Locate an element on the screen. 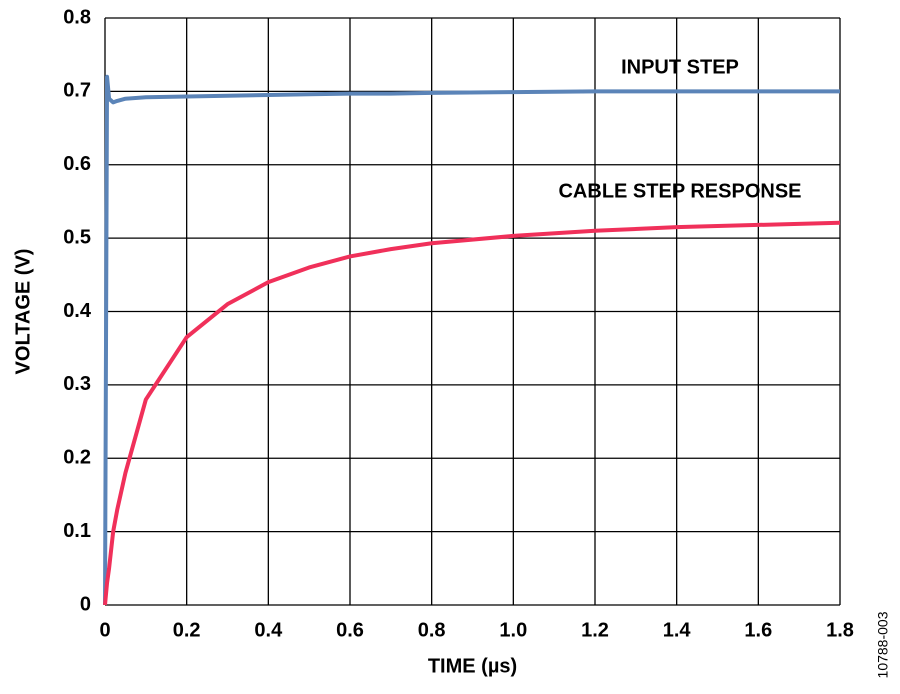 The image size is (900, 694). x-tick-label: 0 is located at coordinates (104, 630).